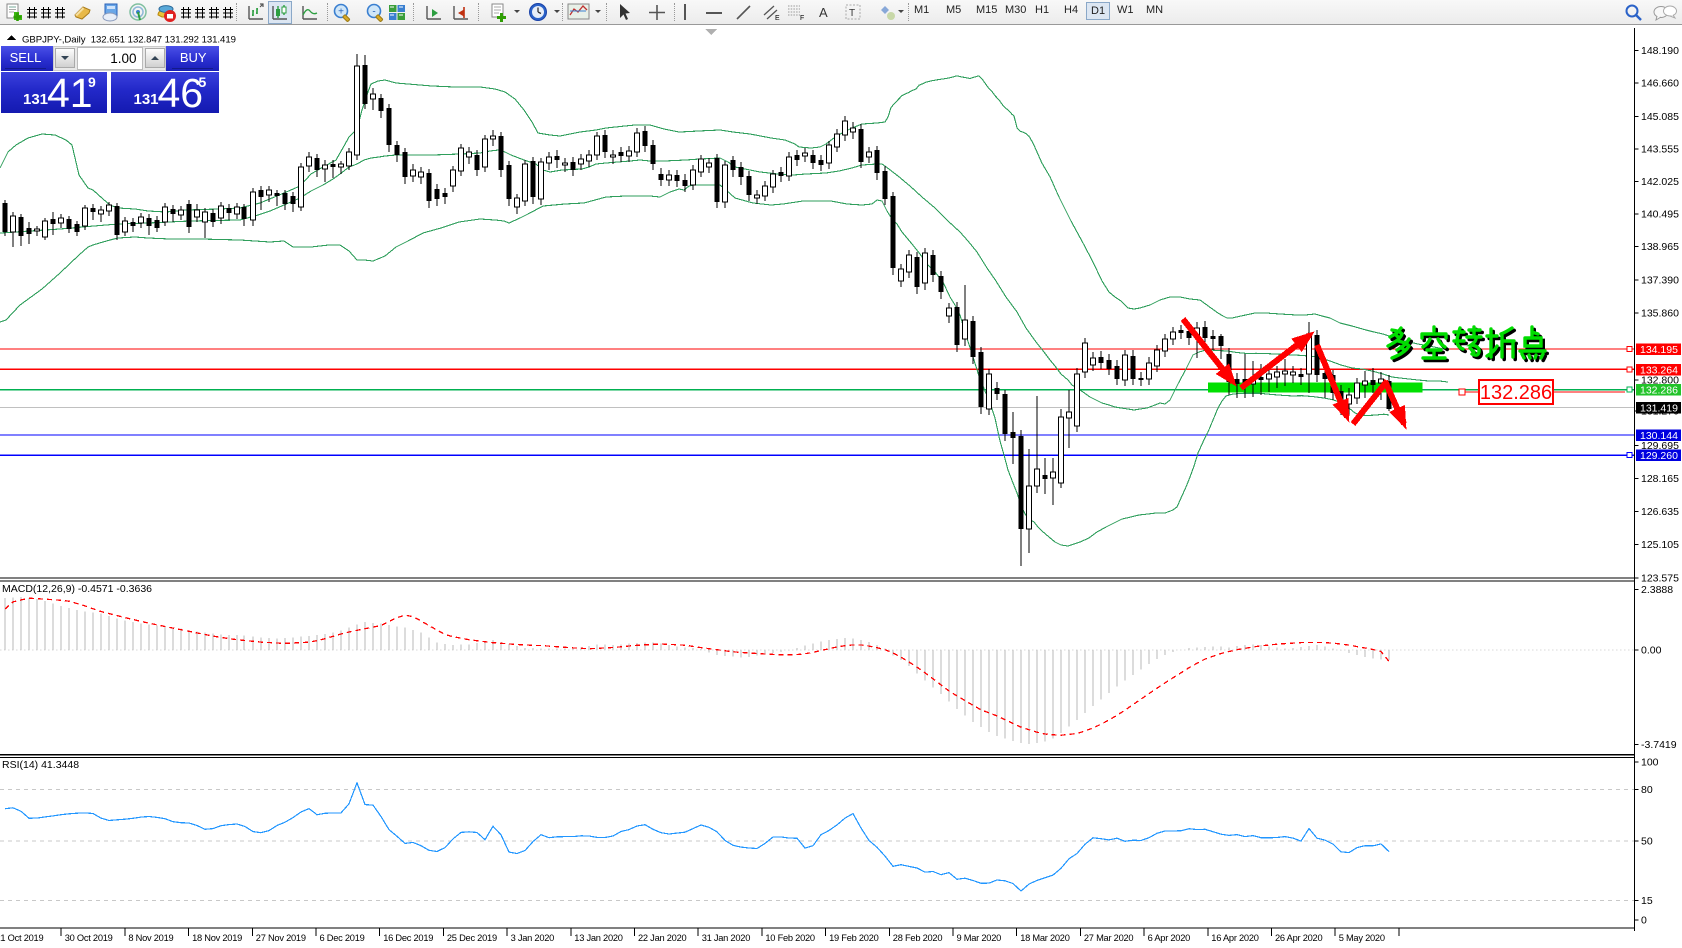 This screenshot has width=1682, height=948. Describe the element at coordinates (1660, 150) in the screenshot. I see `svg-text: 143.555` at that location.